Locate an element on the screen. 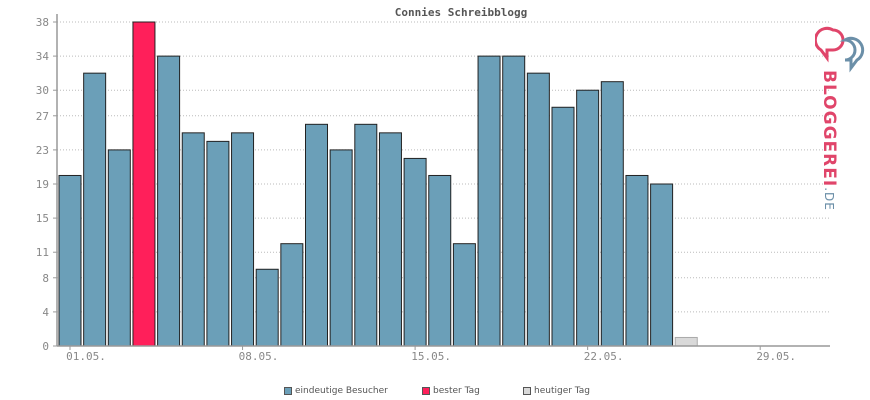  y-tick-label: 27 is located at coordinates (42, 116).